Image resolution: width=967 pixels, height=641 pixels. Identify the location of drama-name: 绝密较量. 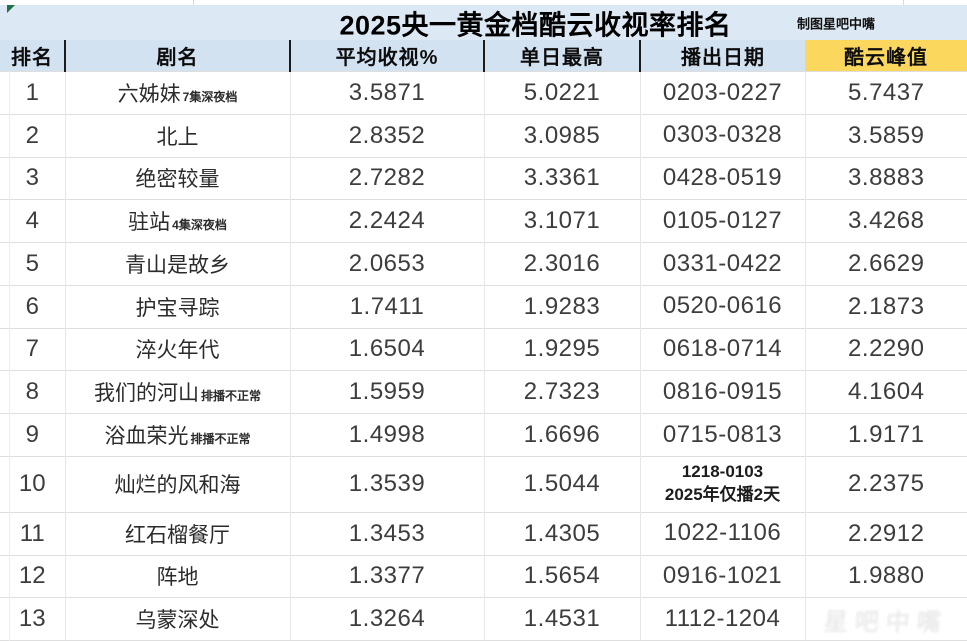
(177, 180).